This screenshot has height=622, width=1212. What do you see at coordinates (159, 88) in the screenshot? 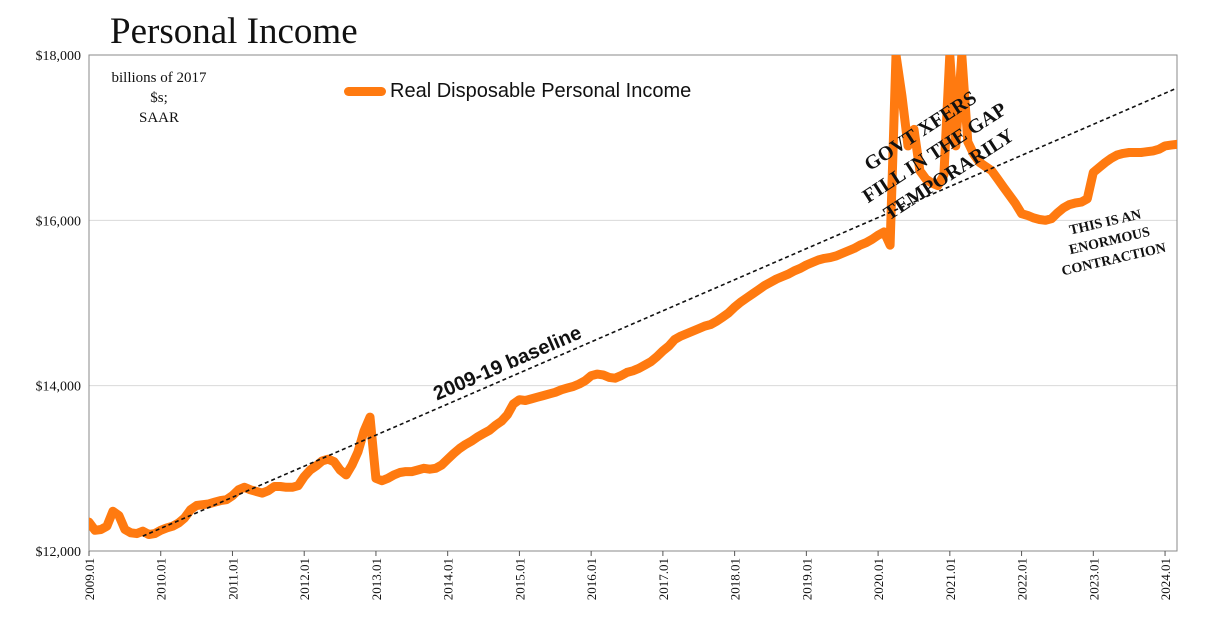
I see `units-line-1: billions of 2017 $s;` at bounding box center [159, 88].